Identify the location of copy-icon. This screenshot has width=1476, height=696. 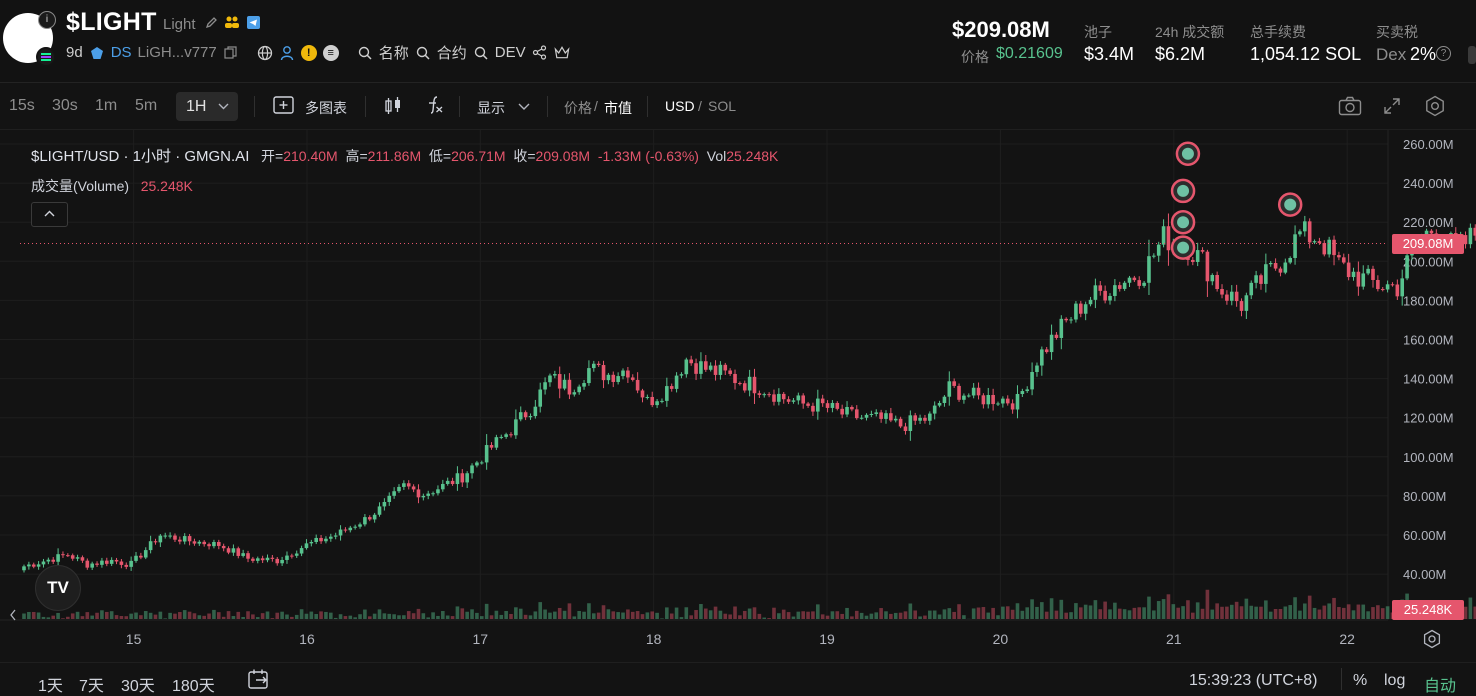
(231, 53).